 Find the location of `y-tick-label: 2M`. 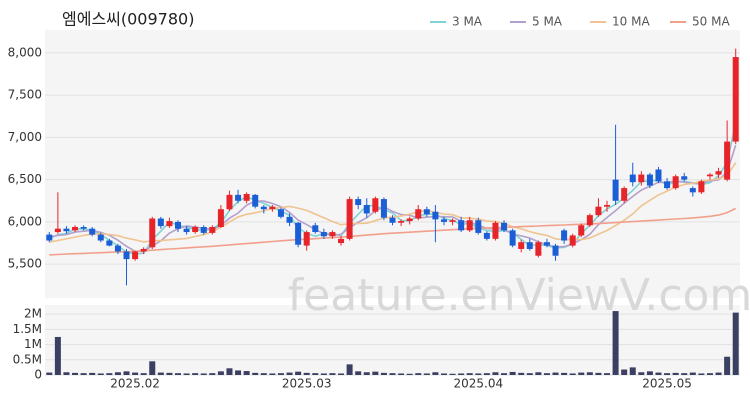

y-tick-label: 2M is located at coordinates (33, 314).